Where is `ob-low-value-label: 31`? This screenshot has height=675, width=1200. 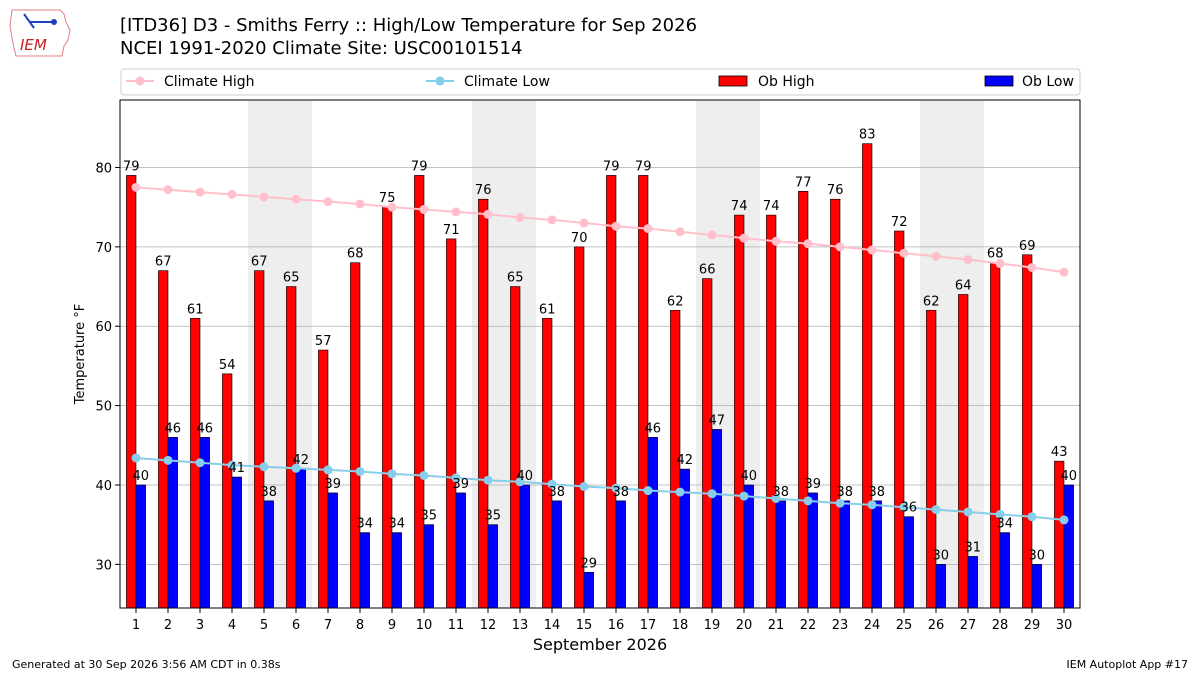 ob-low-value-label: 31 is located at coordinates (973, 547).